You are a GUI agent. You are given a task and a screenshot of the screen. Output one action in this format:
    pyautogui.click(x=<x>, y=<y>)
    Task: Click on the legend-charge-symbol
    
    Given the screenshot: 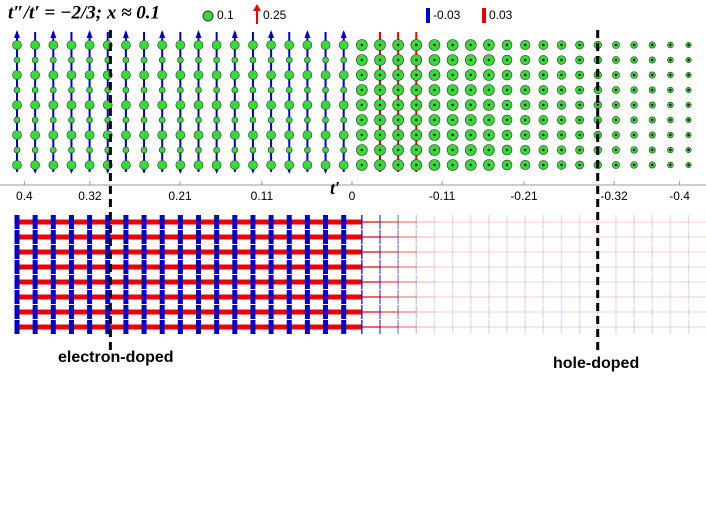 What is the action you would take?
    pyautogui.click(x=208, y=16)
    